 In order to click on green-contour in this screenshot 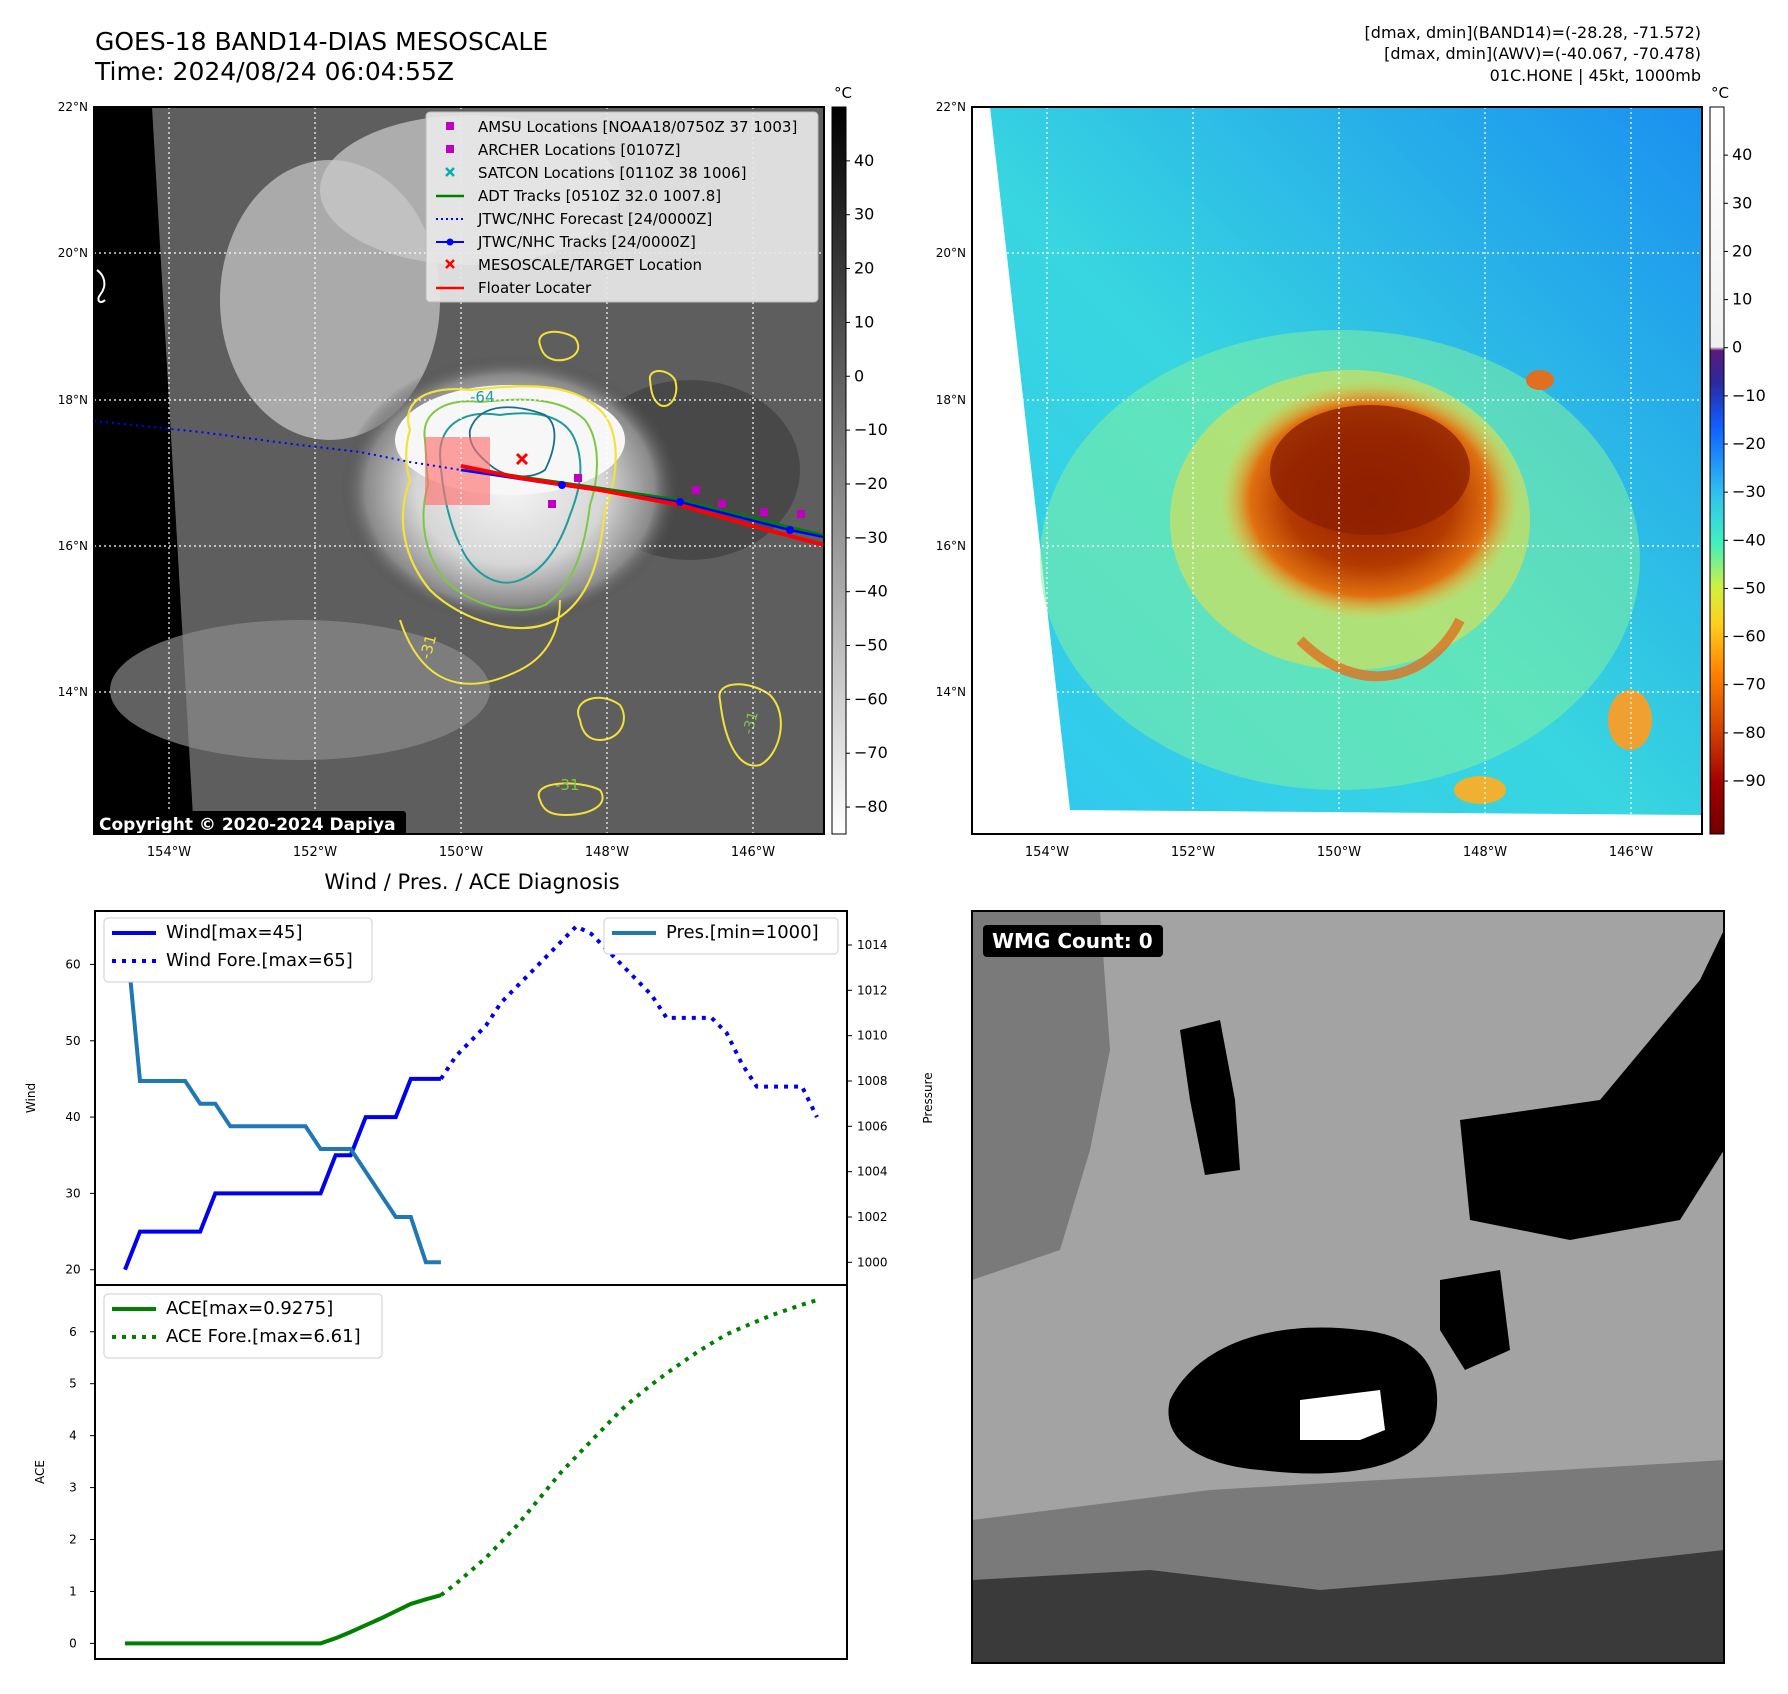, I will do `click(510, 505)`.